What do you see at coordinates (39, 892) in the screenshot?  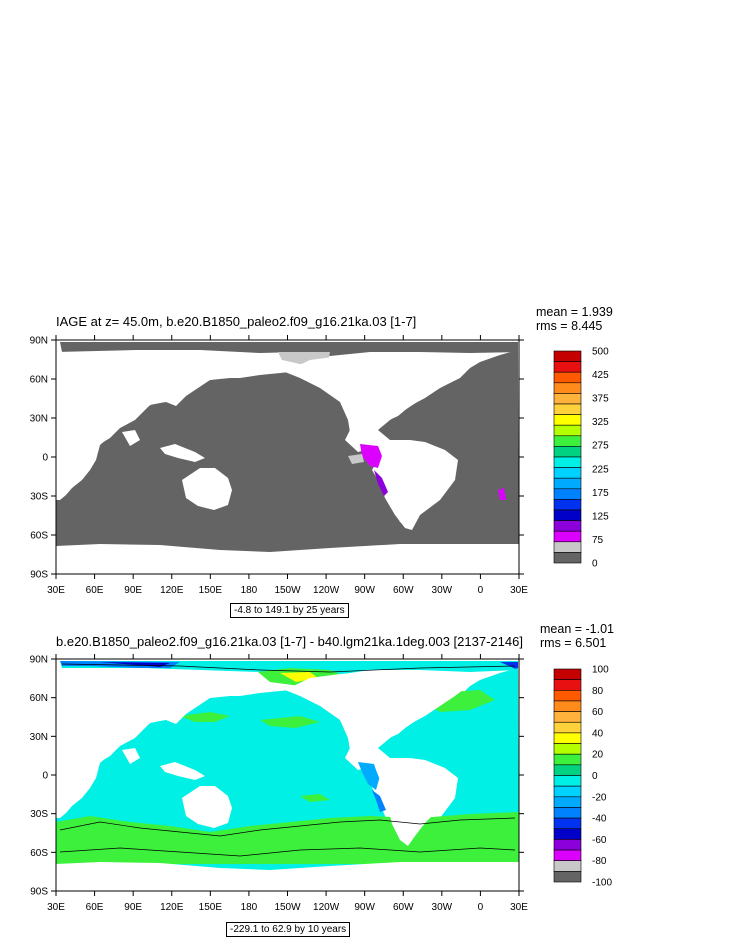 I see `panel2-lat-label: 90S` at bounding box center [39, 892].